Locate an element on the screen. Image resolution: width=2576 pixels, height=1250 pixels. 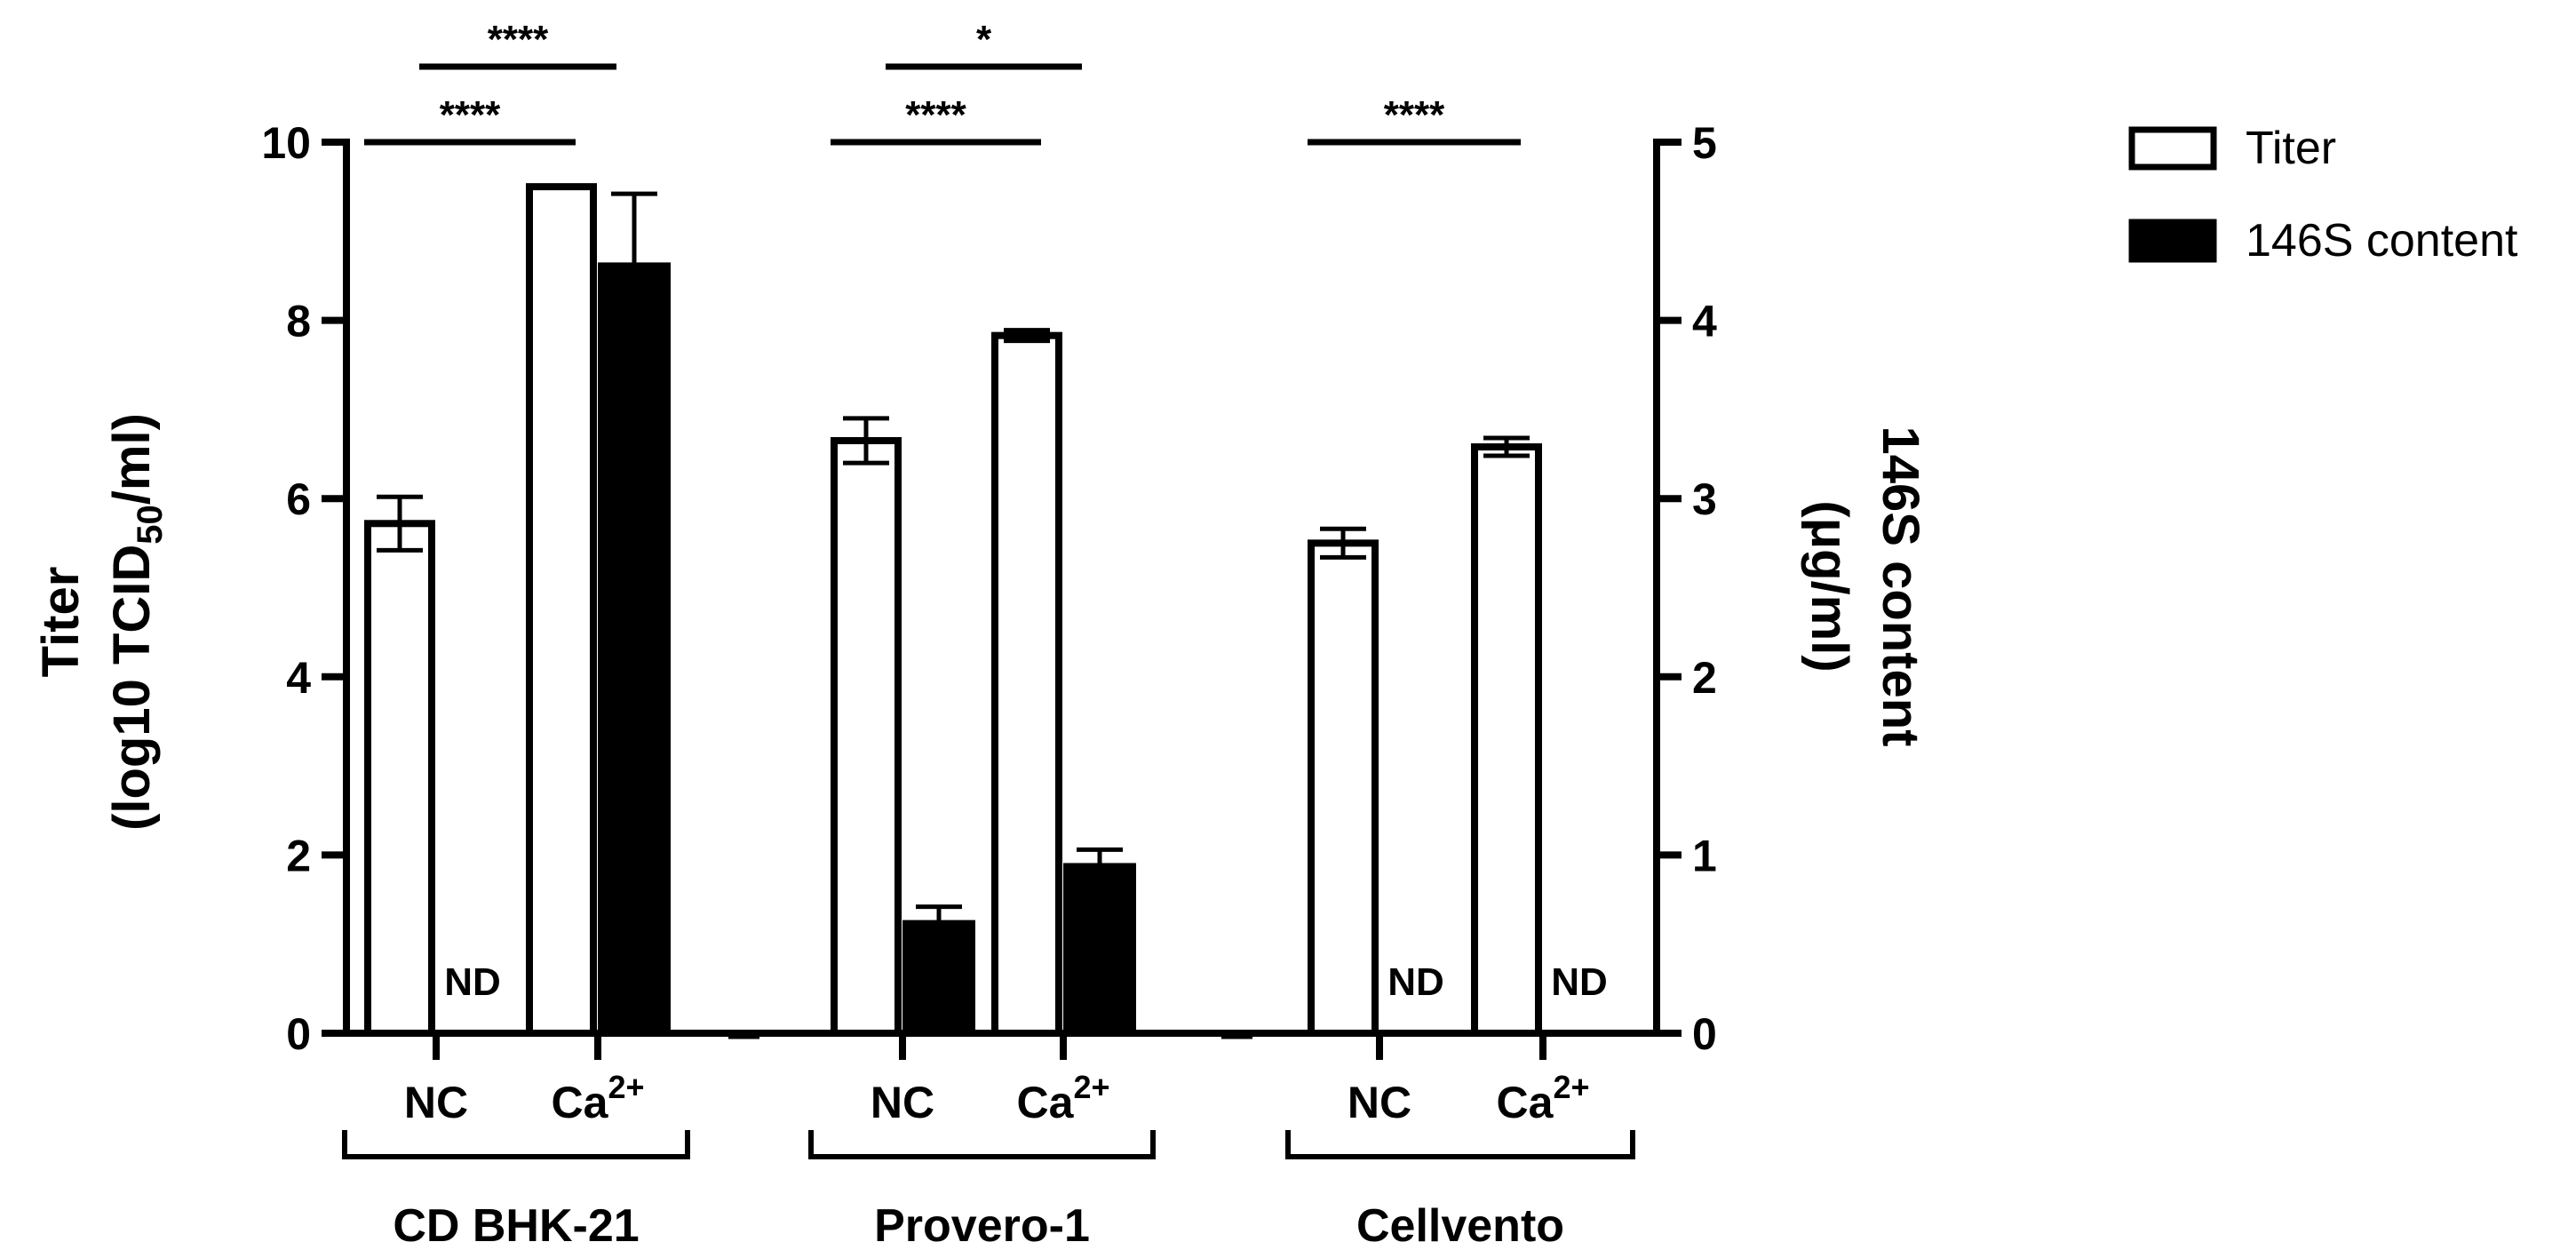
left-tick-label: 2 is located at coordinates (298, 855).